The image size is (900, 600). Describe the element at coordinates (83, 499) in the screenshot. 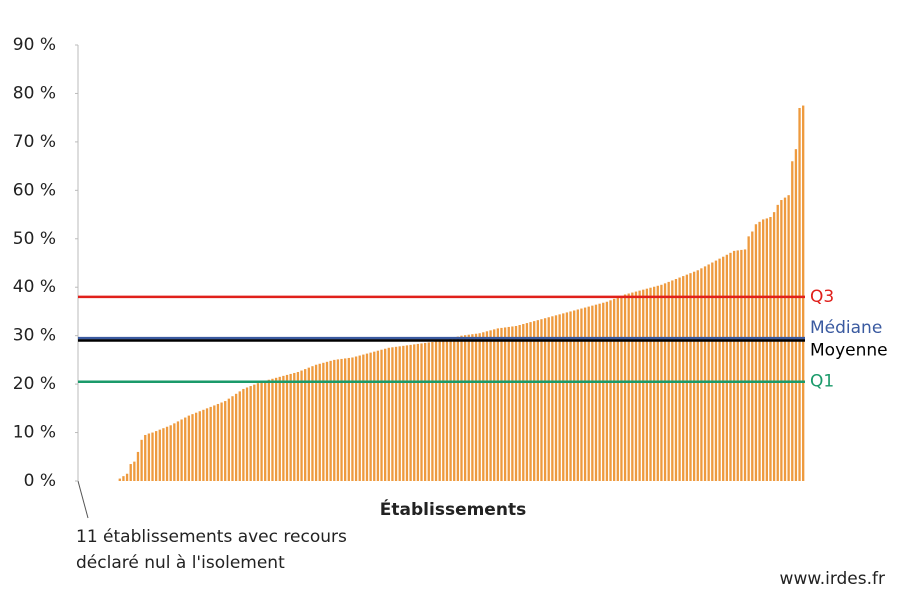

I see `annotation-leader` at that location.